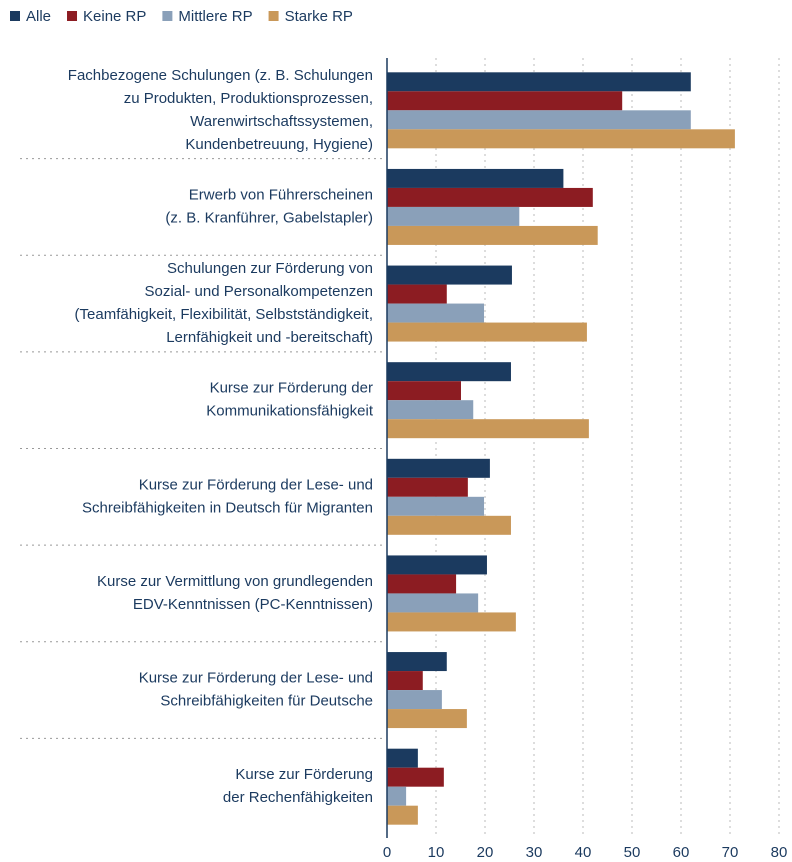 This screenshot has height=862, width=792. Describe the element at coordinates (681, 852) in the screenshot. I see `x-tick-label: 60` at that location.